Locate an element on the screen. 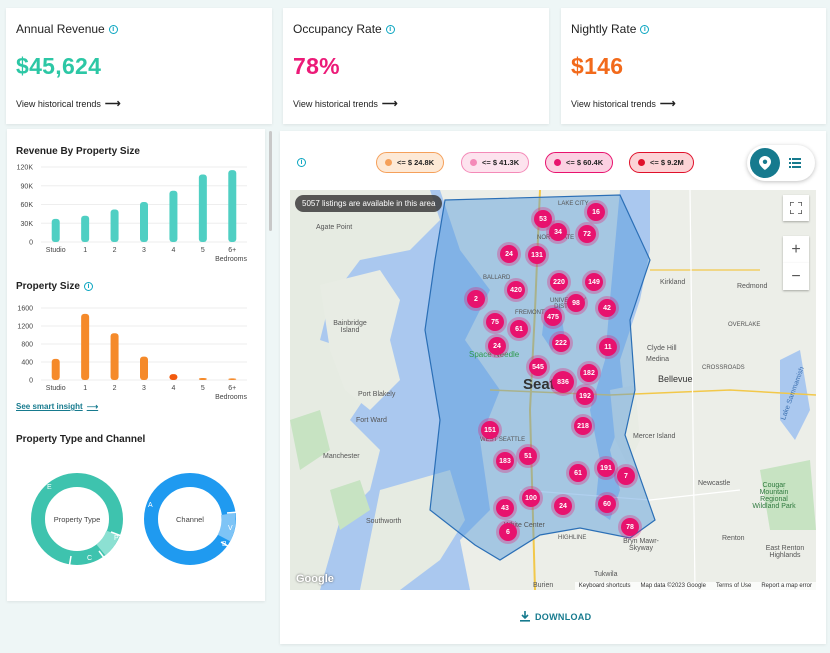 This screenshot has height=653, width=830. place-label: Redmond is located at coordinates (752, 286).